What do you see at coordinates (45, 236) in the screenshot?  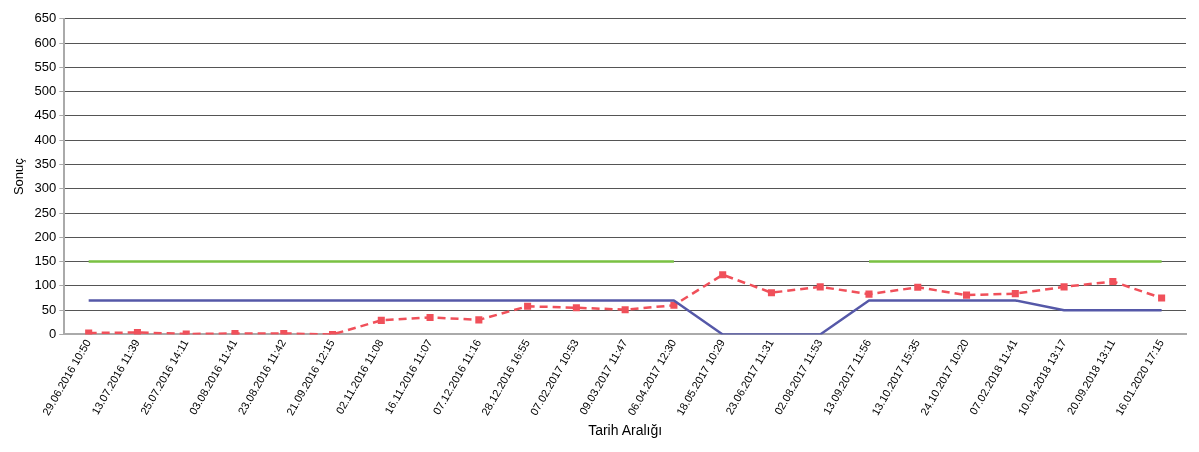 I see `y-tick-label: 200` at bounding box center [45, 236].